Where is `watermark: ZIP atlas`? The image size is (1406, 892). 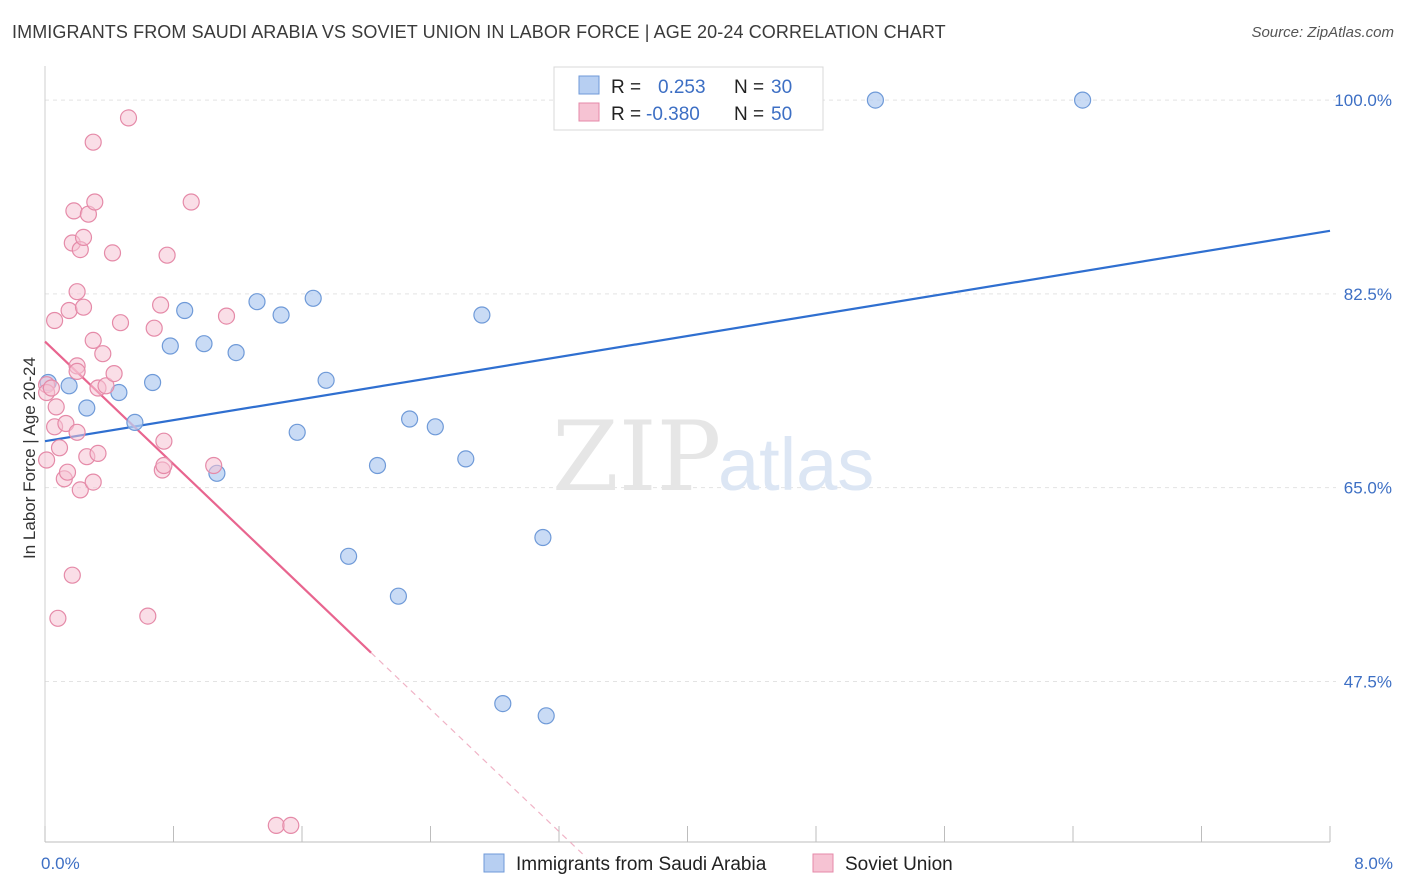
watermark: ZIP atlas is located at coordinates (713, 457).